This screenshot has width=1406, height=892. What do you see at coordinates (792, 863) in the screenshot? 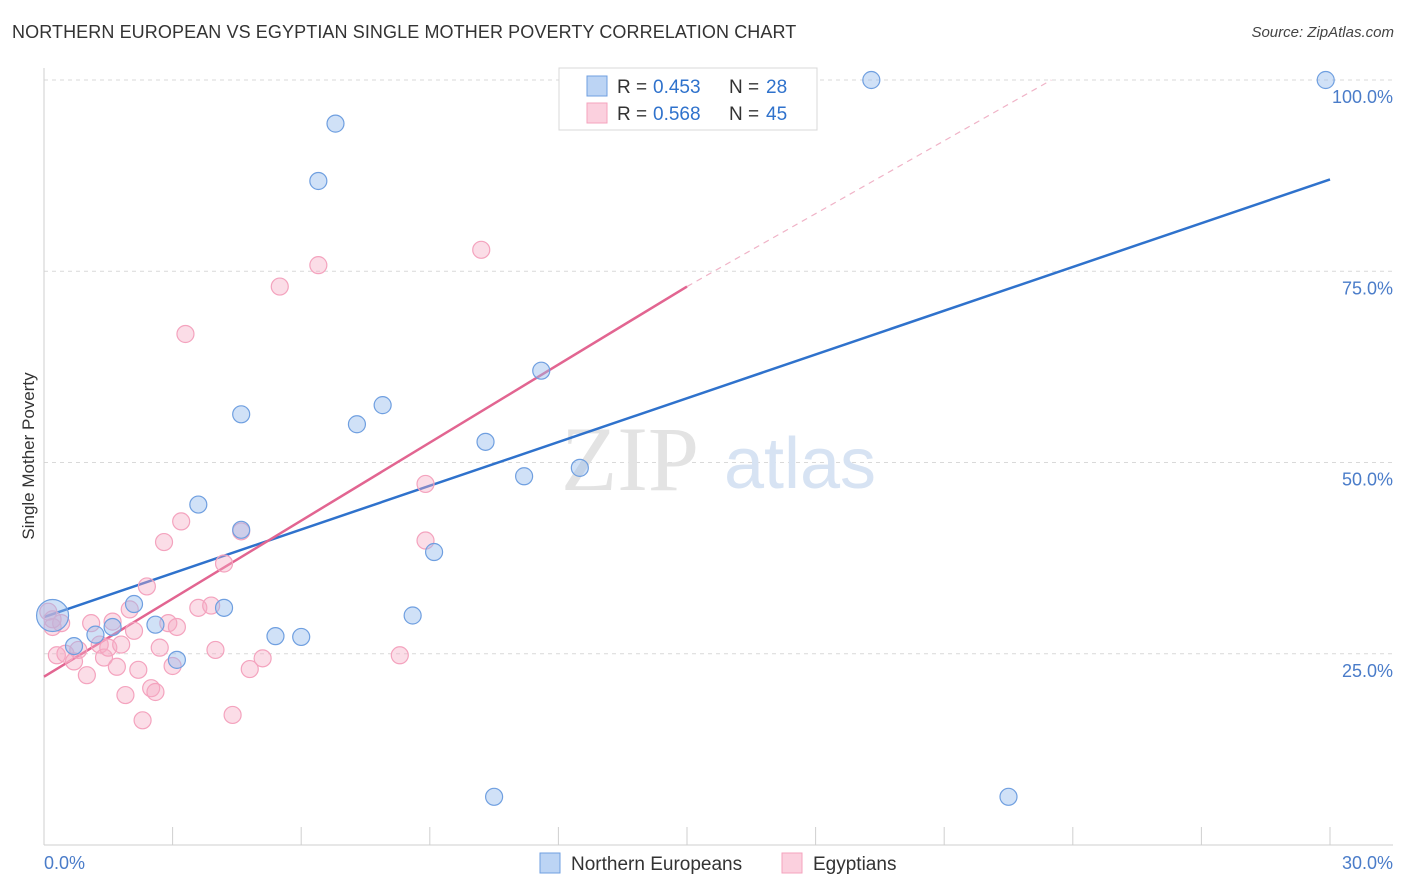
I see `series-legend-swatch-egyptians` at bounding box center [792, 863].